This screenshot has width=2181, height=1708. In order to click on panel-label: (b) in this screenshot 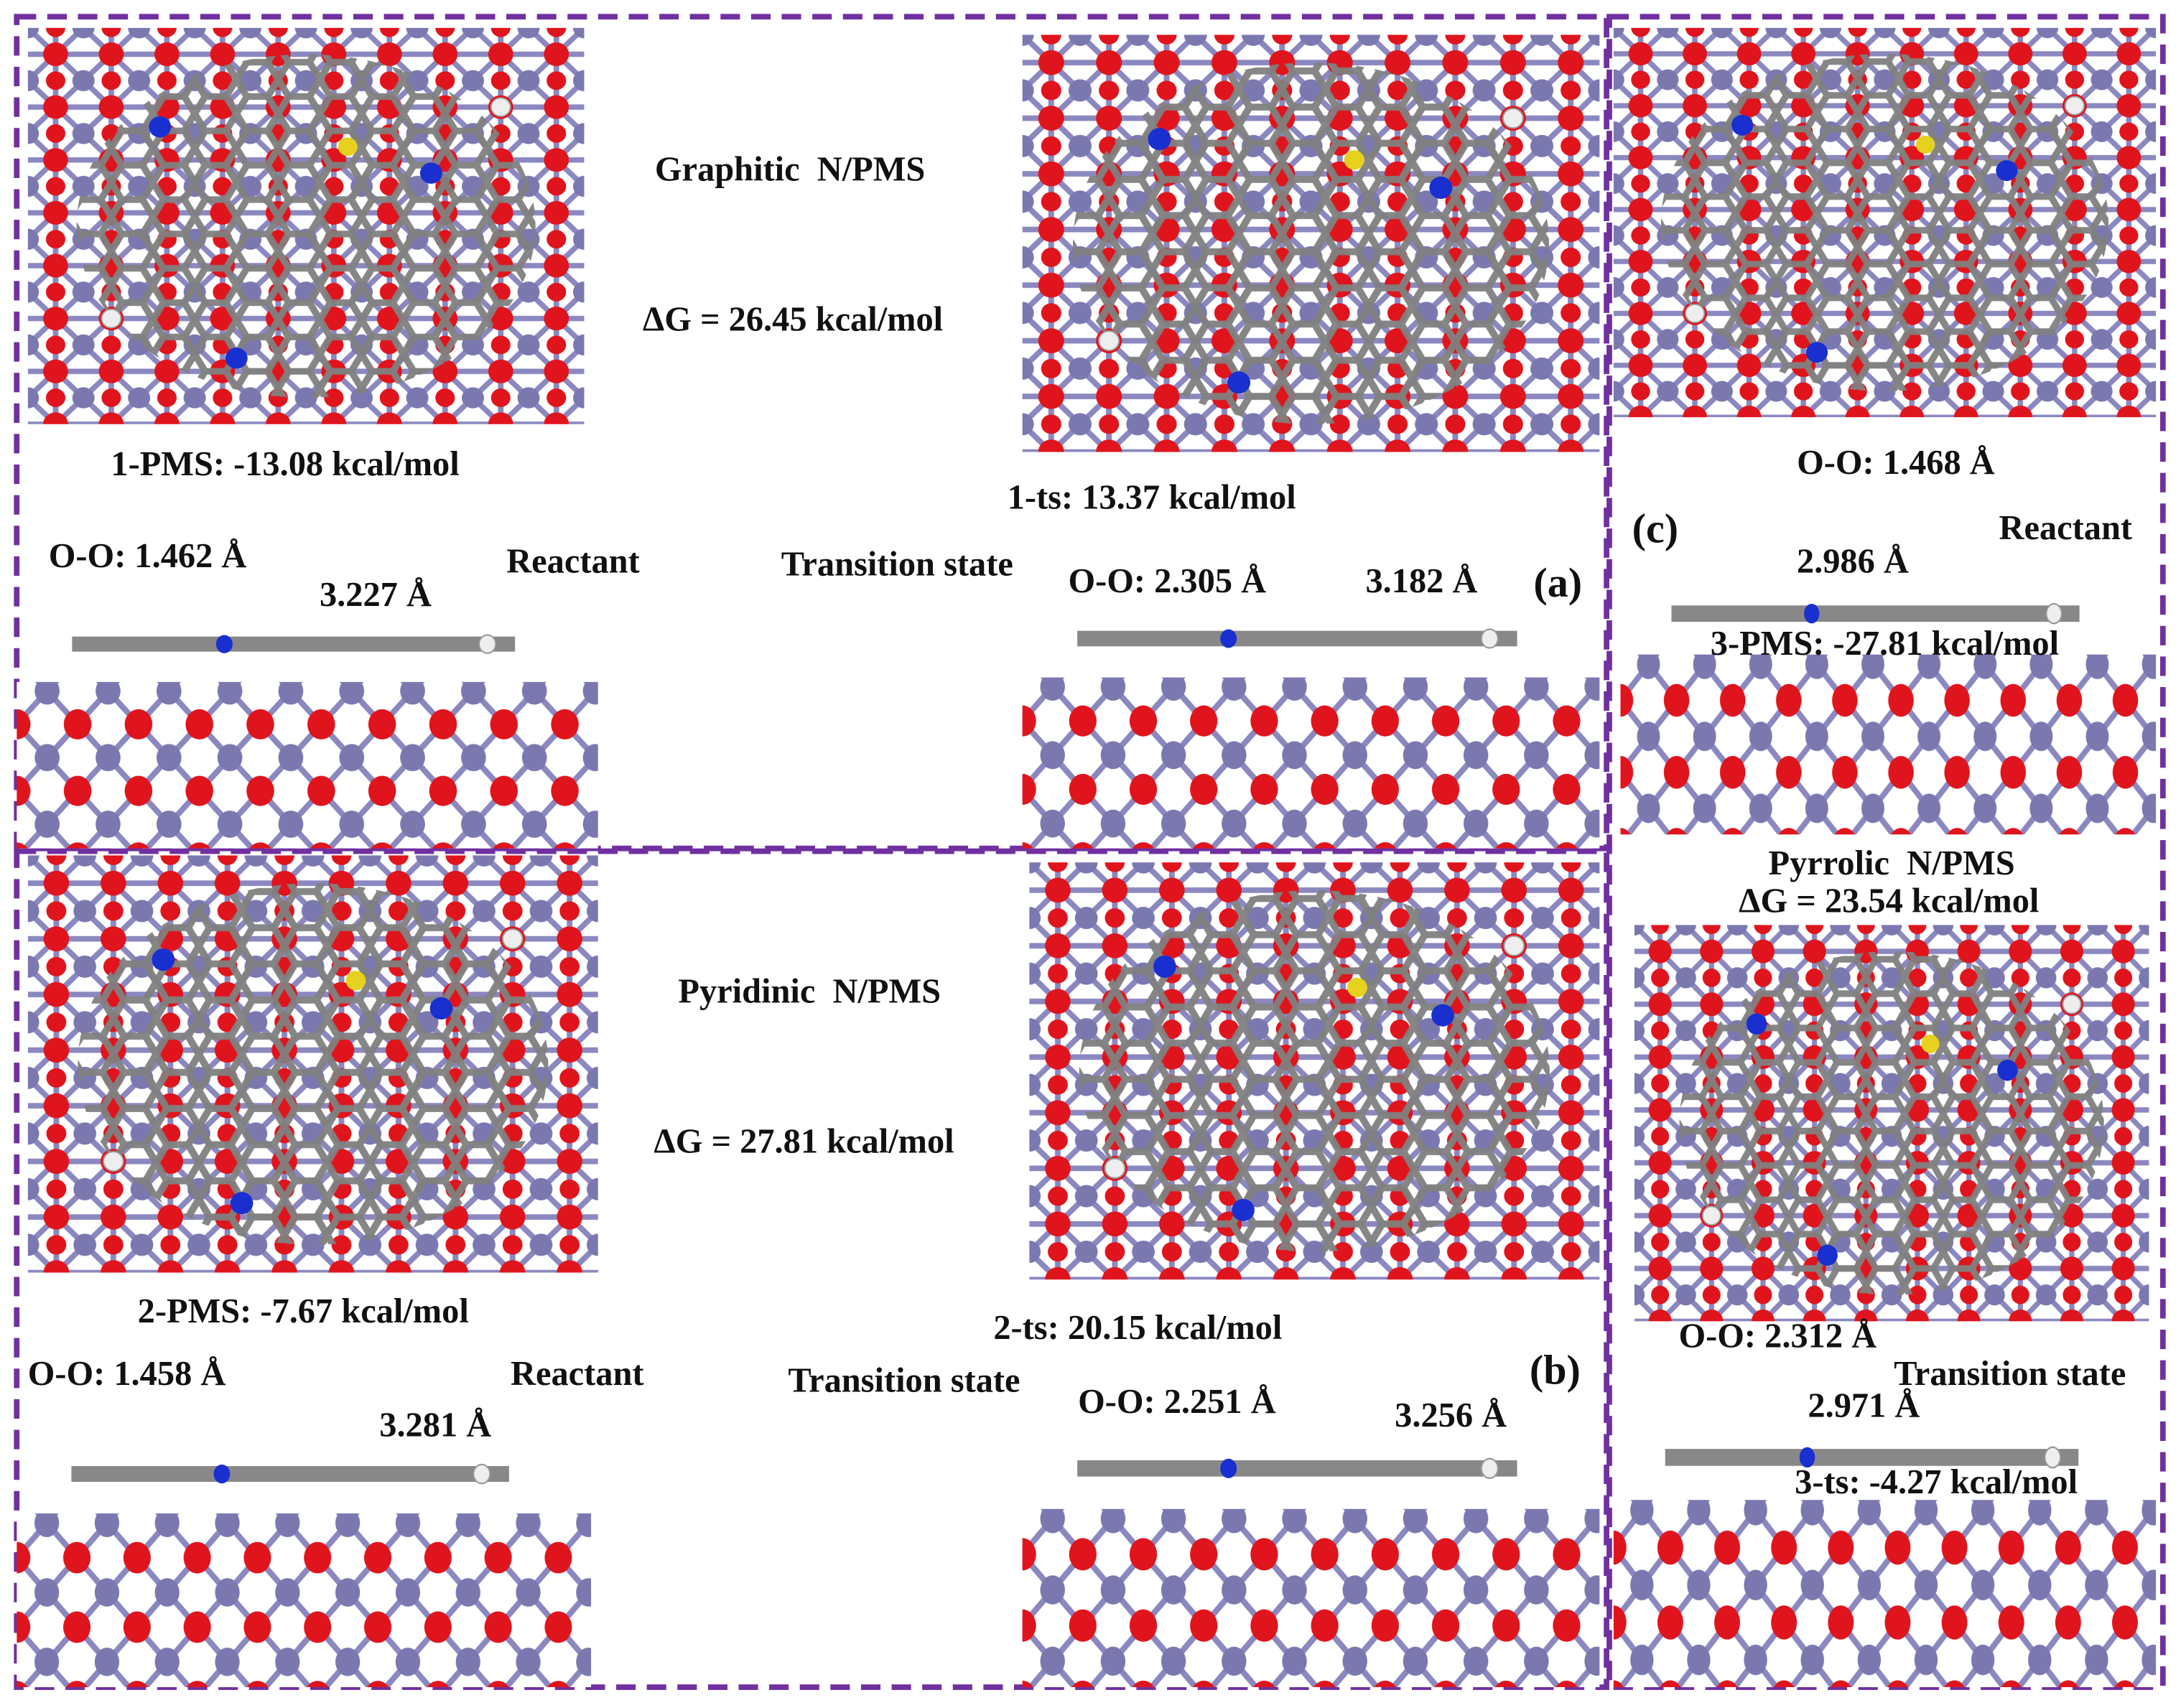, I will do `click(1555, 1369)`.